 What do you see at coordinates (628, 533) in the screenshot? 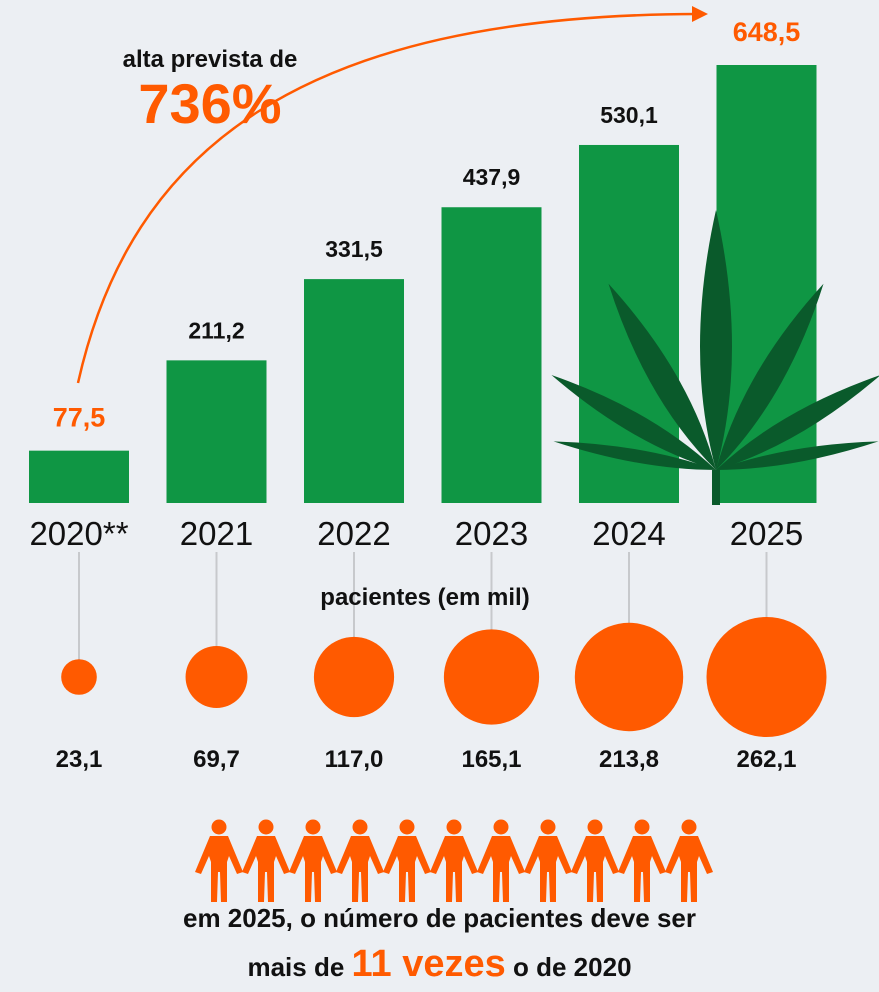
I see `x-tick-label: 2024` at bounding box center [628, 533].